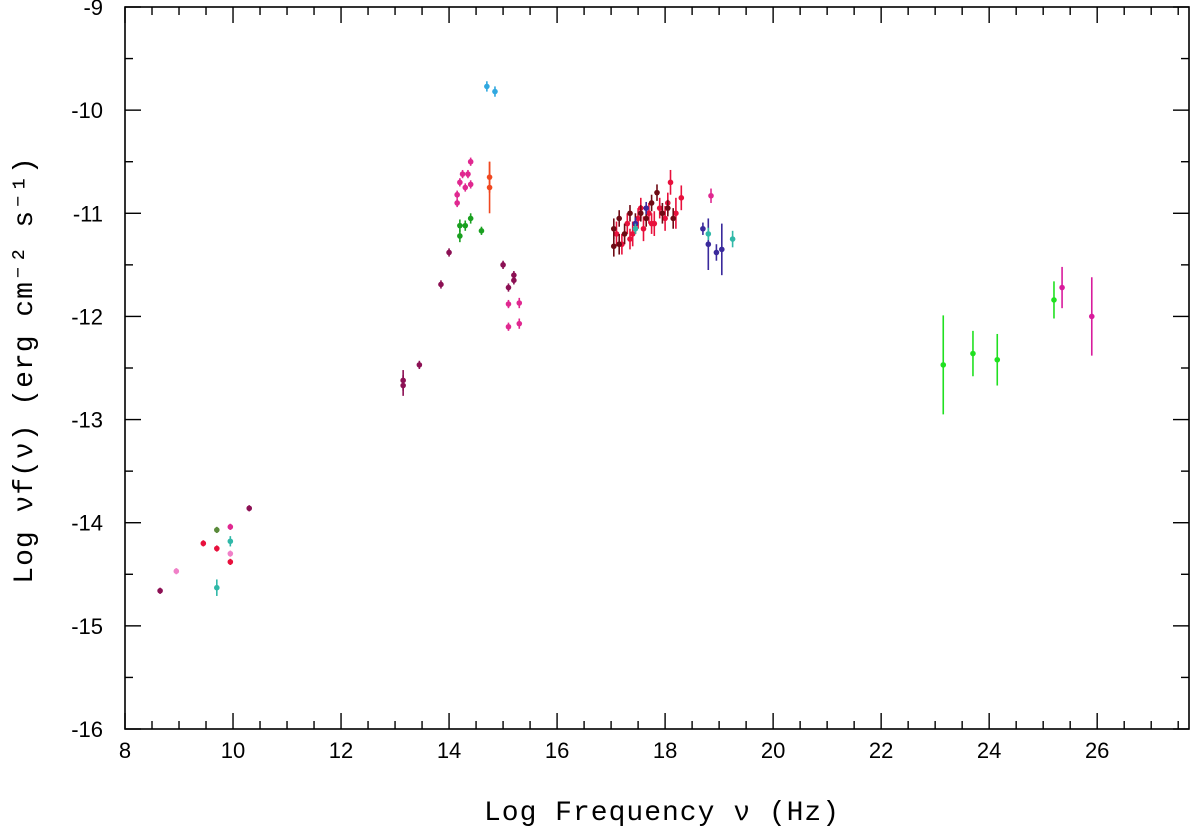  Describe the element at coordinates (87, 523) in the screenshot. I see `y-tick-label: -14` at that location.